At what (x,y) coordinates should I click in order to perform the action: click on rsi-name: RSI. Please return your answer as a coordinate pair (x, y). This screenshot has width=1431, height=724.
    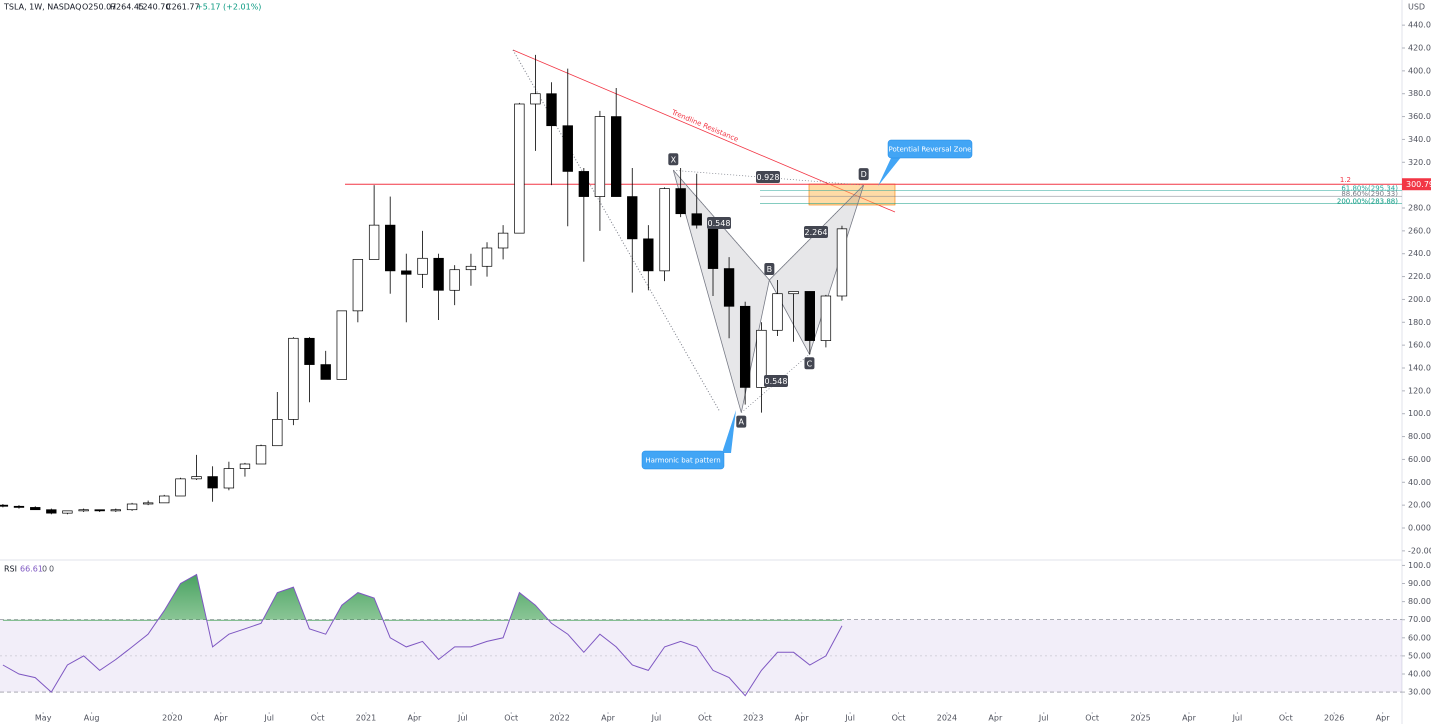
    Looking at the image, I should click on (10, 569).